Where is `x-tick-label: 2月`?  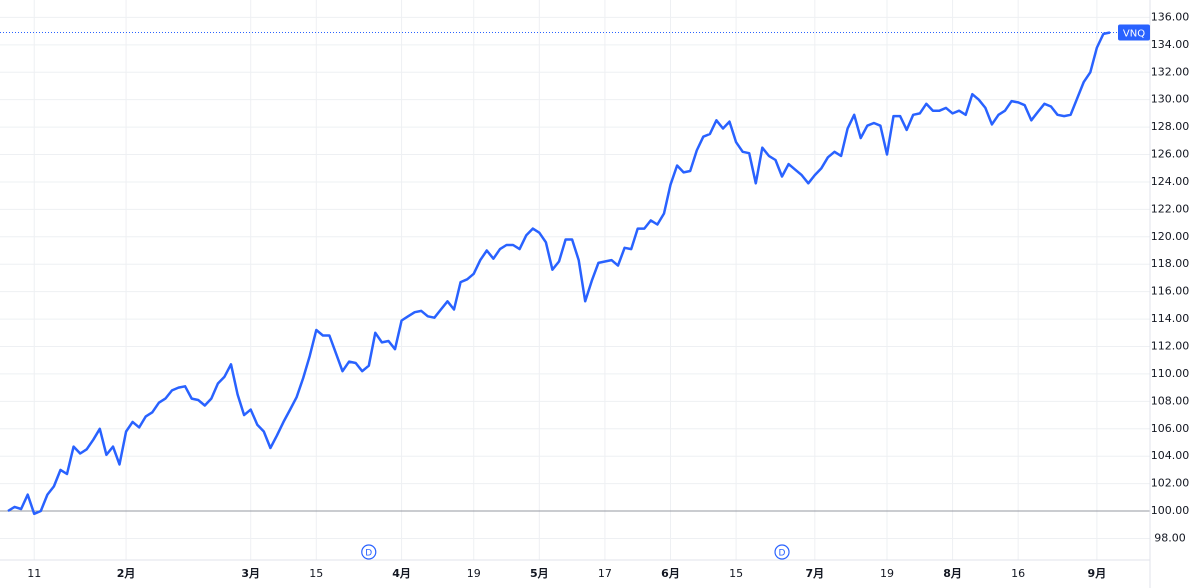
x-tick-label: 2月 is located at coordinates (126, 573).